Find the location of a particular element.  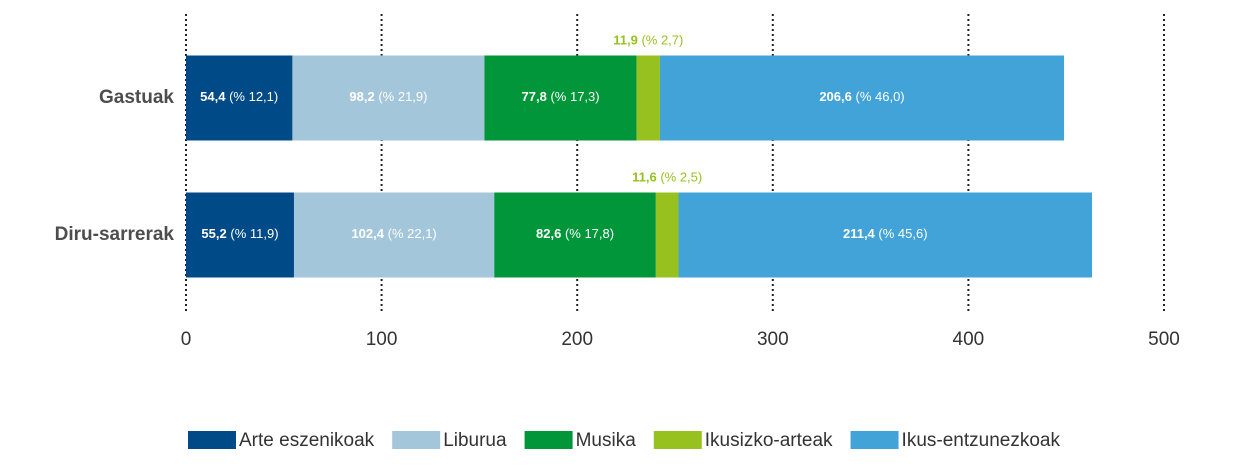

x-tick-label: 300 is located at coordinates (773, 339).